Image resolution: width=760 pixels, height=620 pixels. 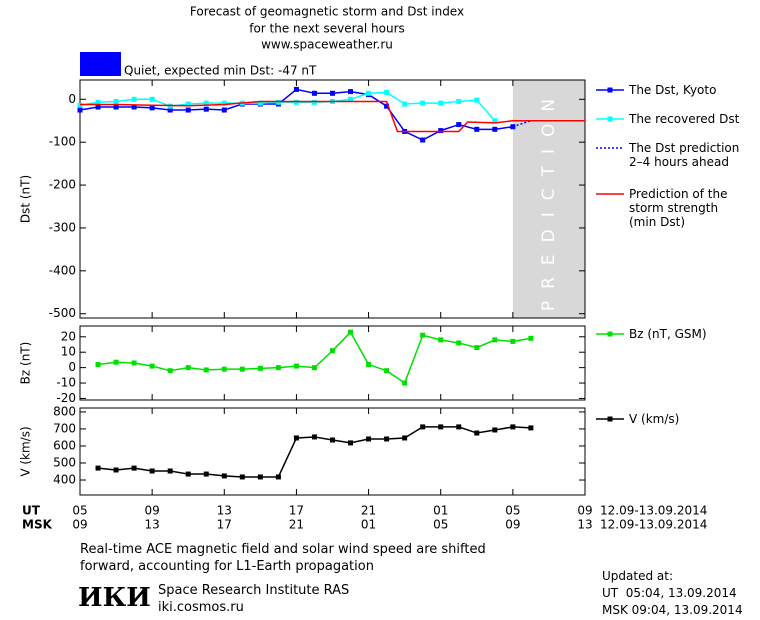 I want to click on status-text: Quiet, expected min Dst: -47 nT, so click(x=220, y=71).